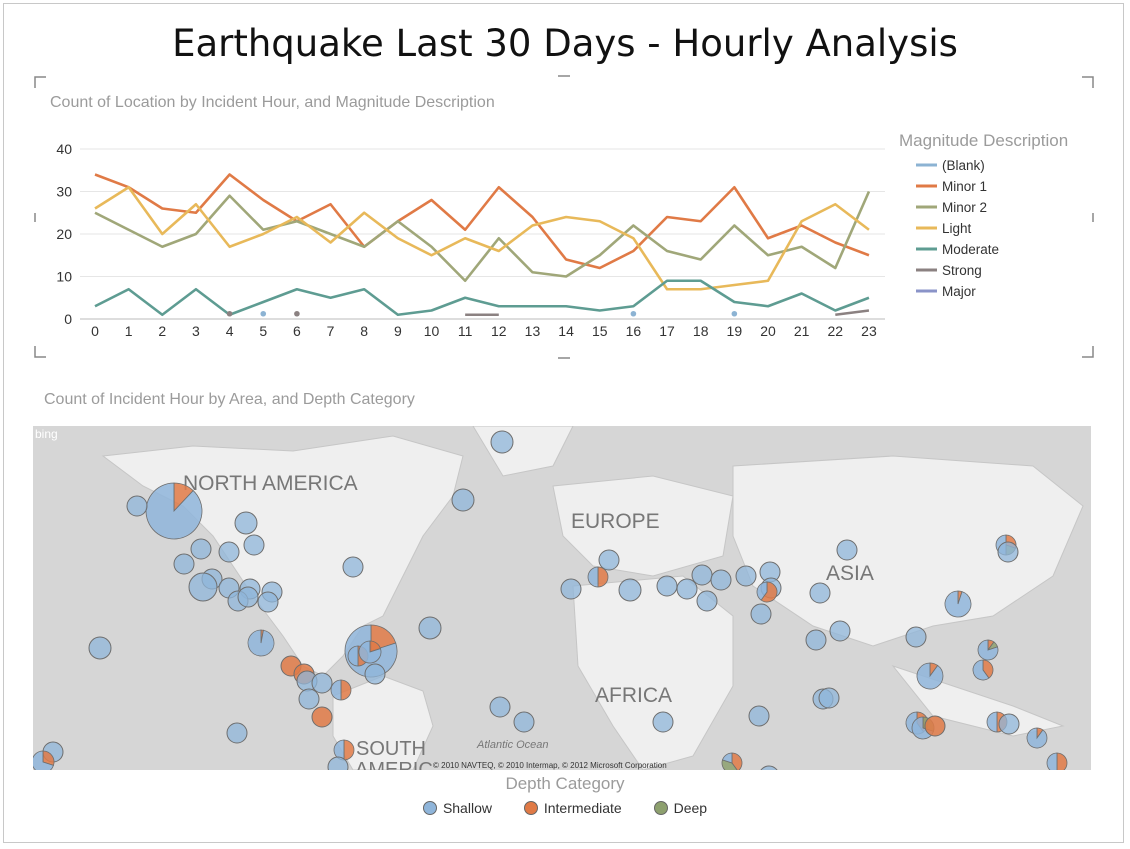 Image resolution: width=1130 pixels, height=849 pixels. I want to click on legend-label-light: Light, so click(957, 228).